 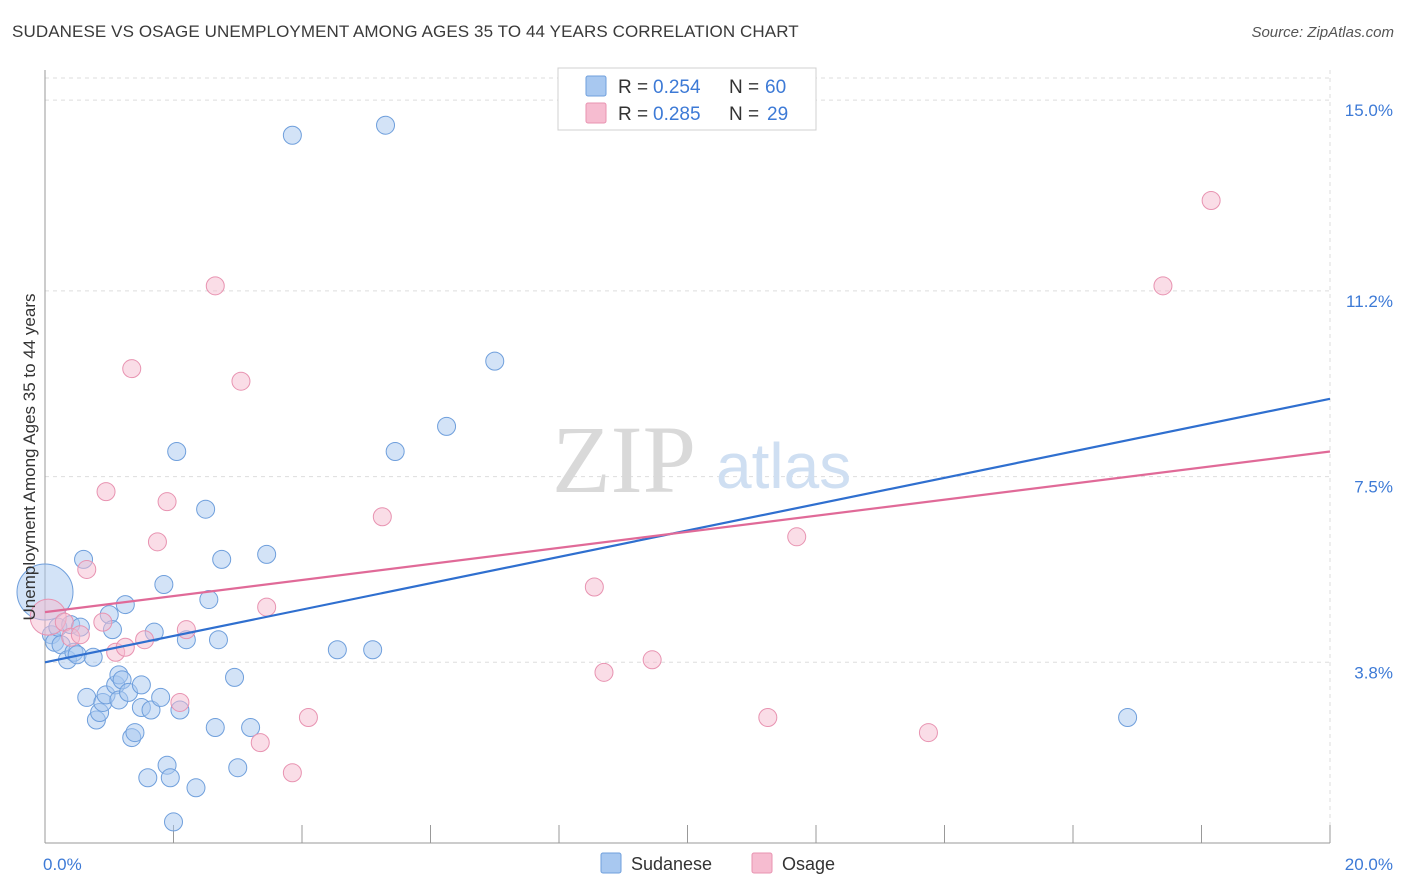 I want to click on legend-r-label-2: R =, so click(x=633, y=114).